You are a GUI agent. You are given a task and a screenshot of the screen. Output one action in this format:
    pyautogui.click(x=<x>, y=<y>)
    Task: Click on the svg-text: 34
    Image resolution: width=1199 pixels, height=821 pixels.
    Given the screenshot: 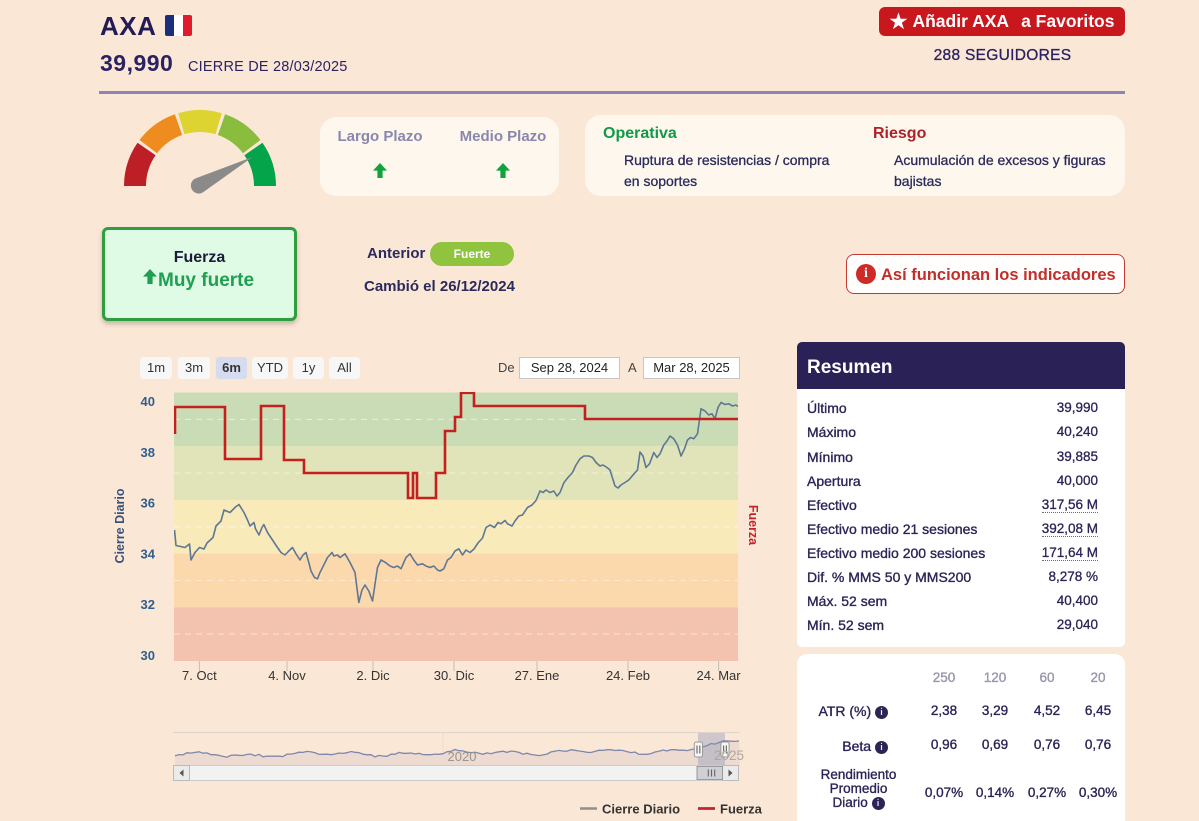 What is the action you would take?
    pyautogui.click(x=148, y=553)
    